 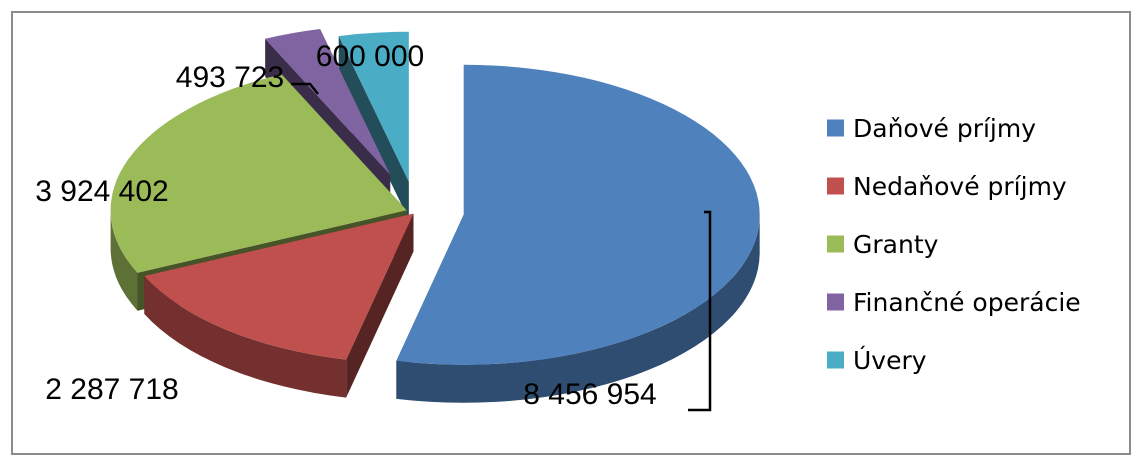 I want to click on legend-item-uvery: Úvery, so click(x=877, y=360).